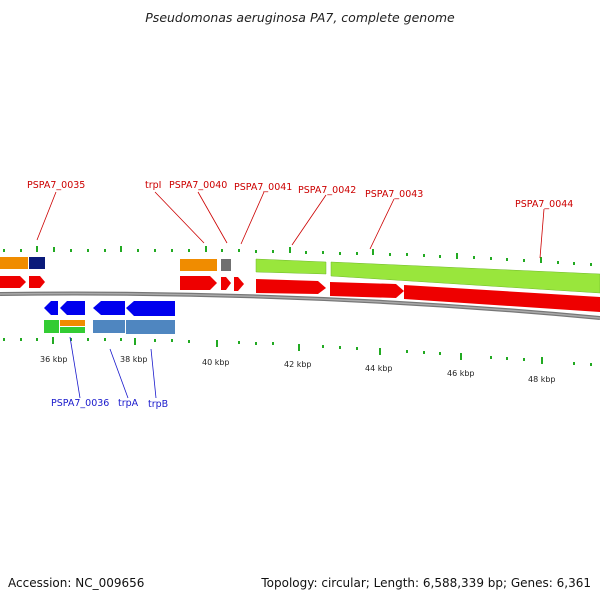  Describe the element at coordinates (216, 362) in the screenshot. I see `kbp-label-40: 40 kbp` at that location.